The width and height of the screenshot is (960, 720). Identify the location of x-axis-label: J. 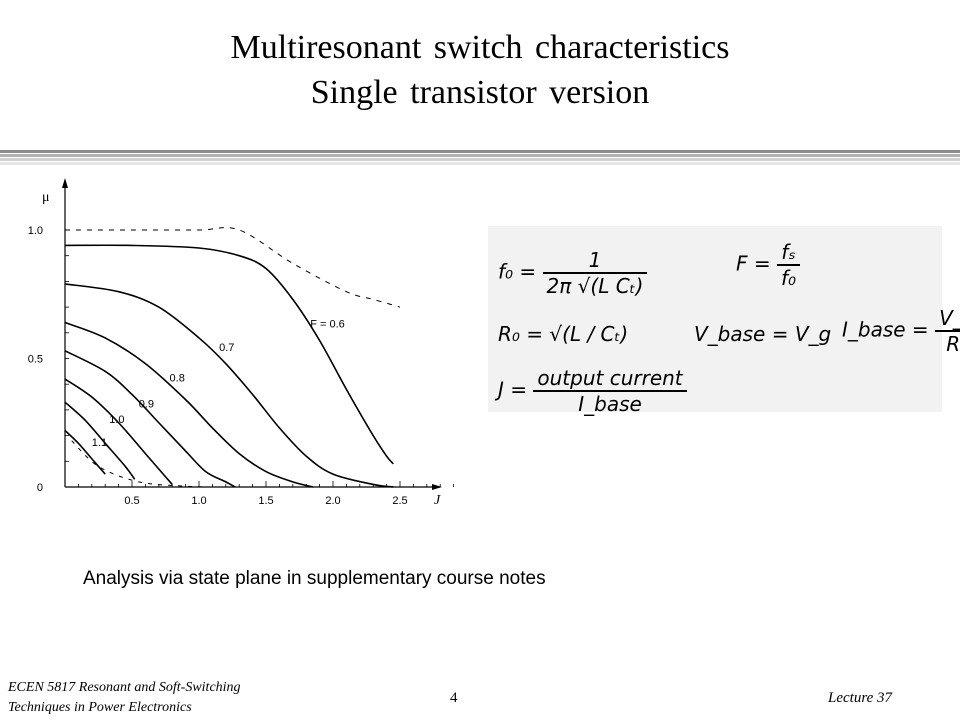
(437, 500).